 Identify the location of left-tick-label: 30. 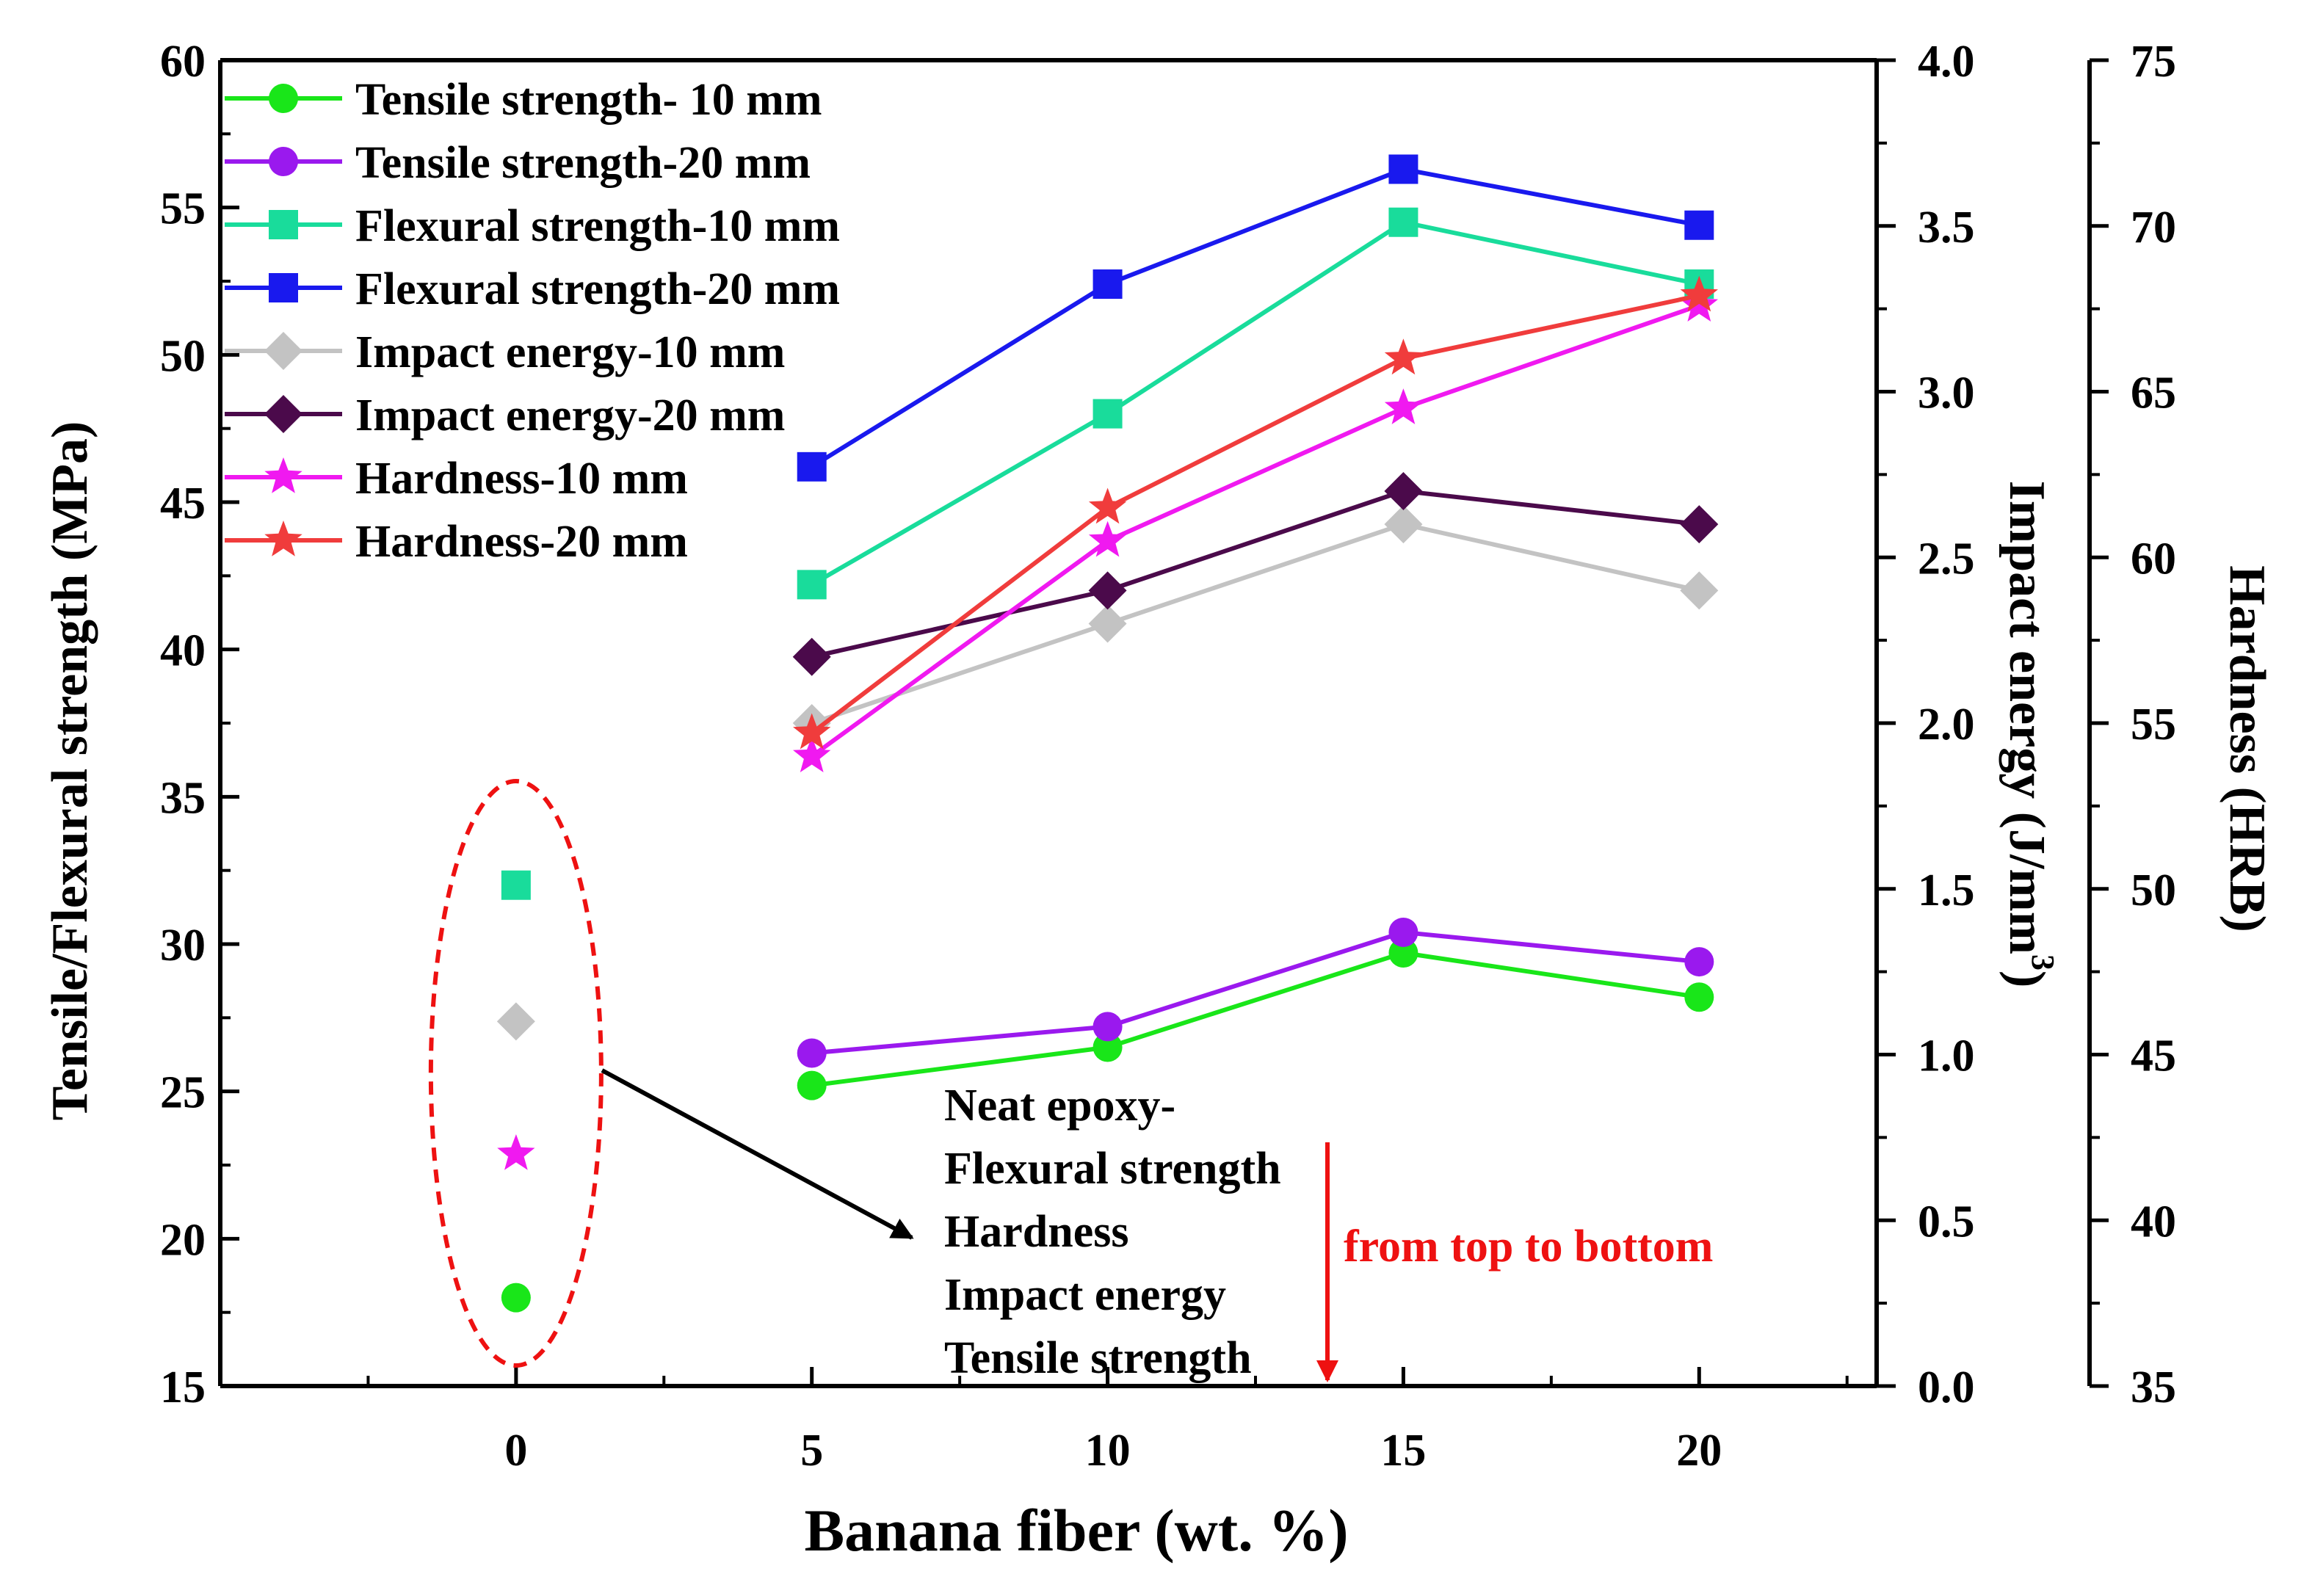
(183, 946).